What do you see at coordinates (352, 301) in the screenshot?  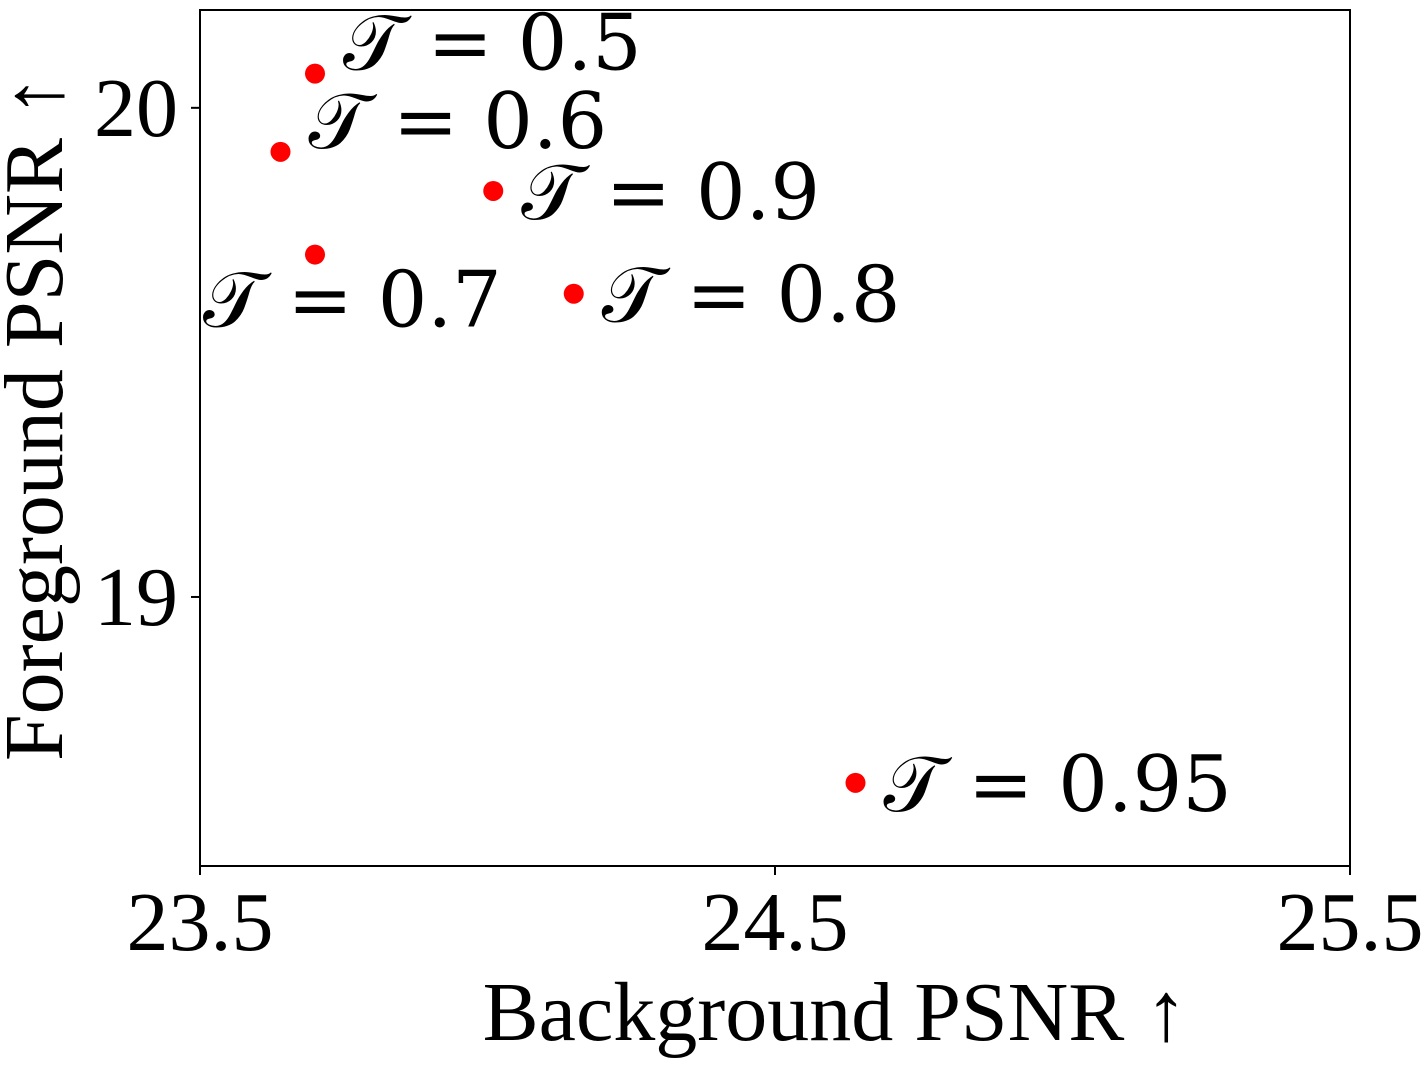 I see `data-point-label: 𝒯 = 0.7` at bounding box center [352, 301].